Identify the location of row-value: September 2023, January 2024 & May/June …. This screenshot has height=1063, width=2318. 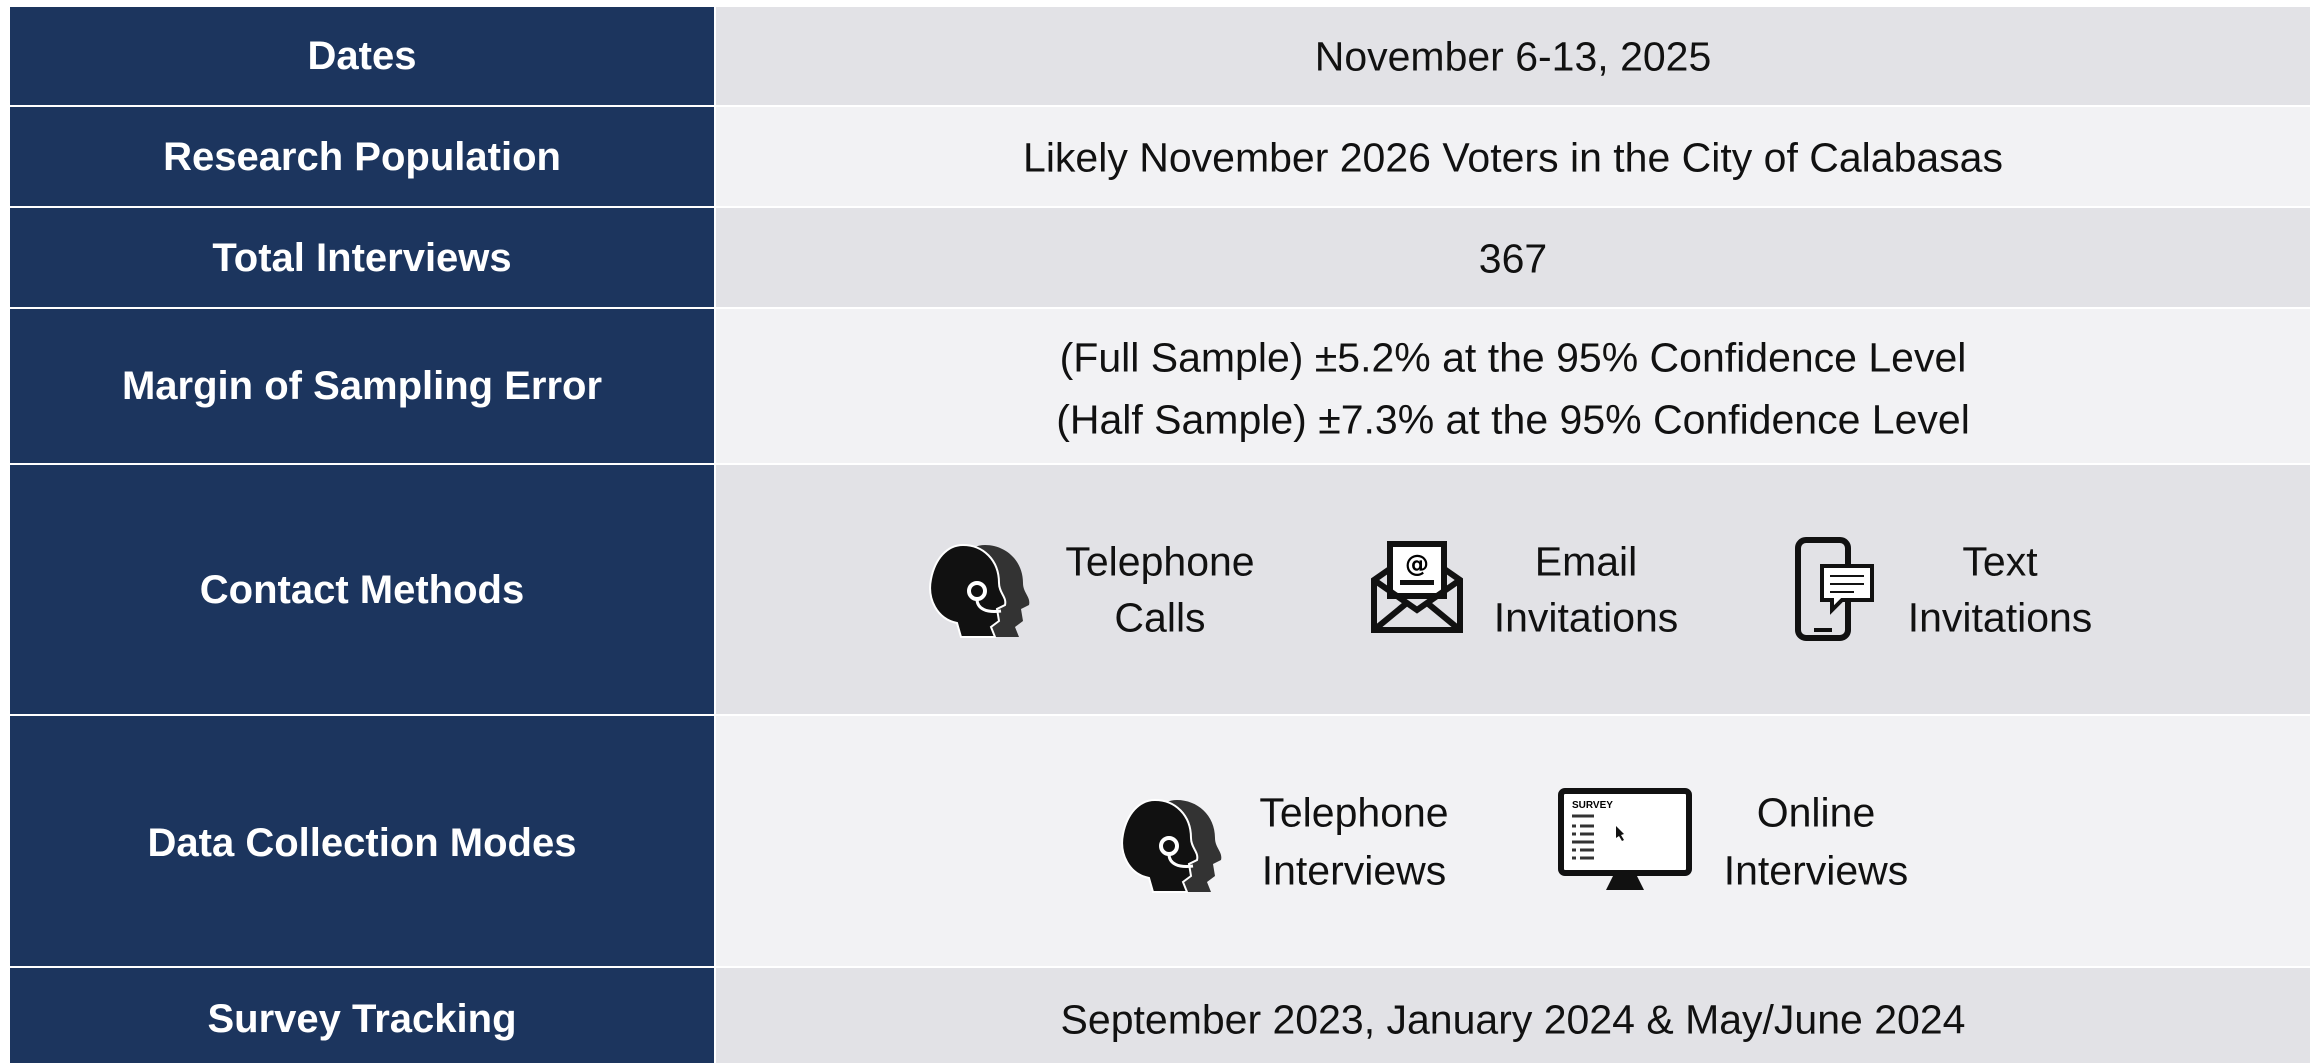
(1513, 1019).